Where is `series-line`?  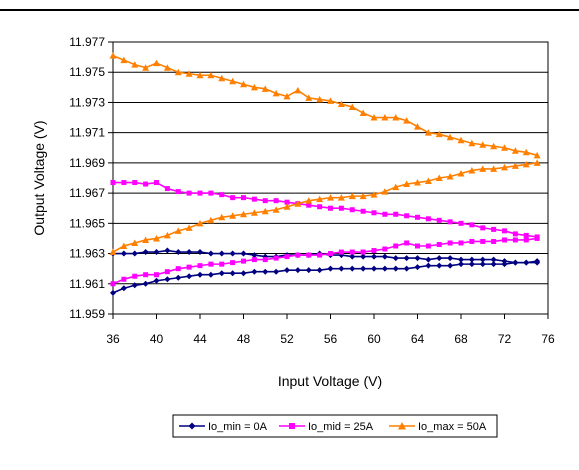 series-line is located at coordinates (325, 261).